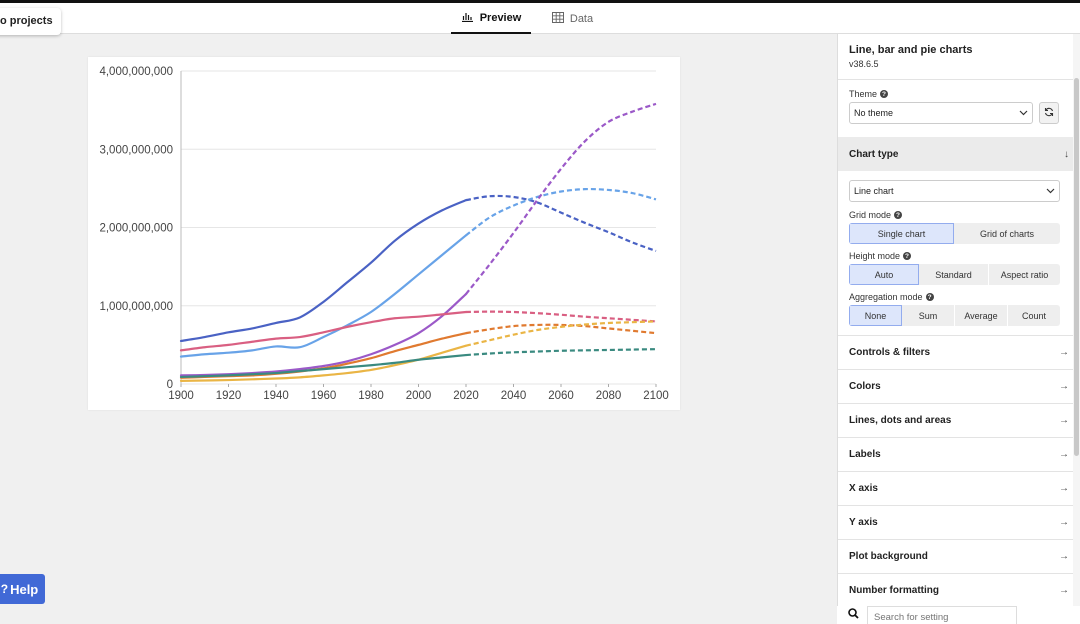  What do you see at coordinates (229, 396) in the screenshot?
I see `x-tick-label: 1920` at bounding box center [229, 396].